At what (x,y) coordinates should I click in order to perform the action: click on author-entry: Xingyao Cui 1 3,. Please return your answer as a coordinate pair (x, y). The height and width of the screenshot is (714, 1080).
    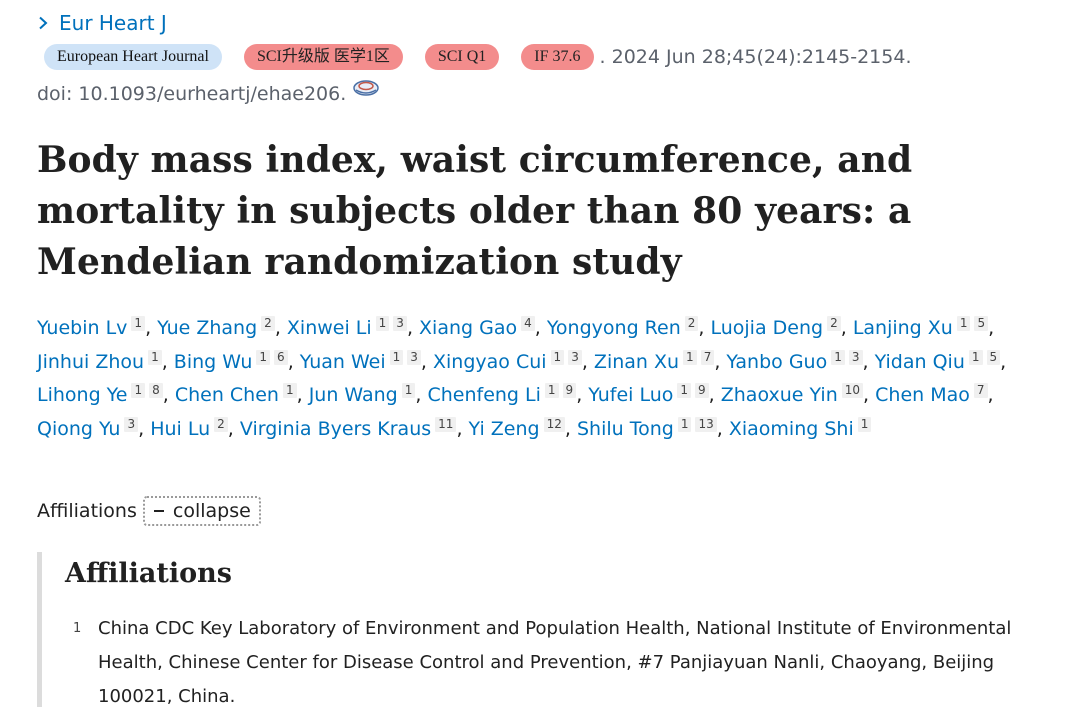
    Looking at the image, I should click on (513, 361).